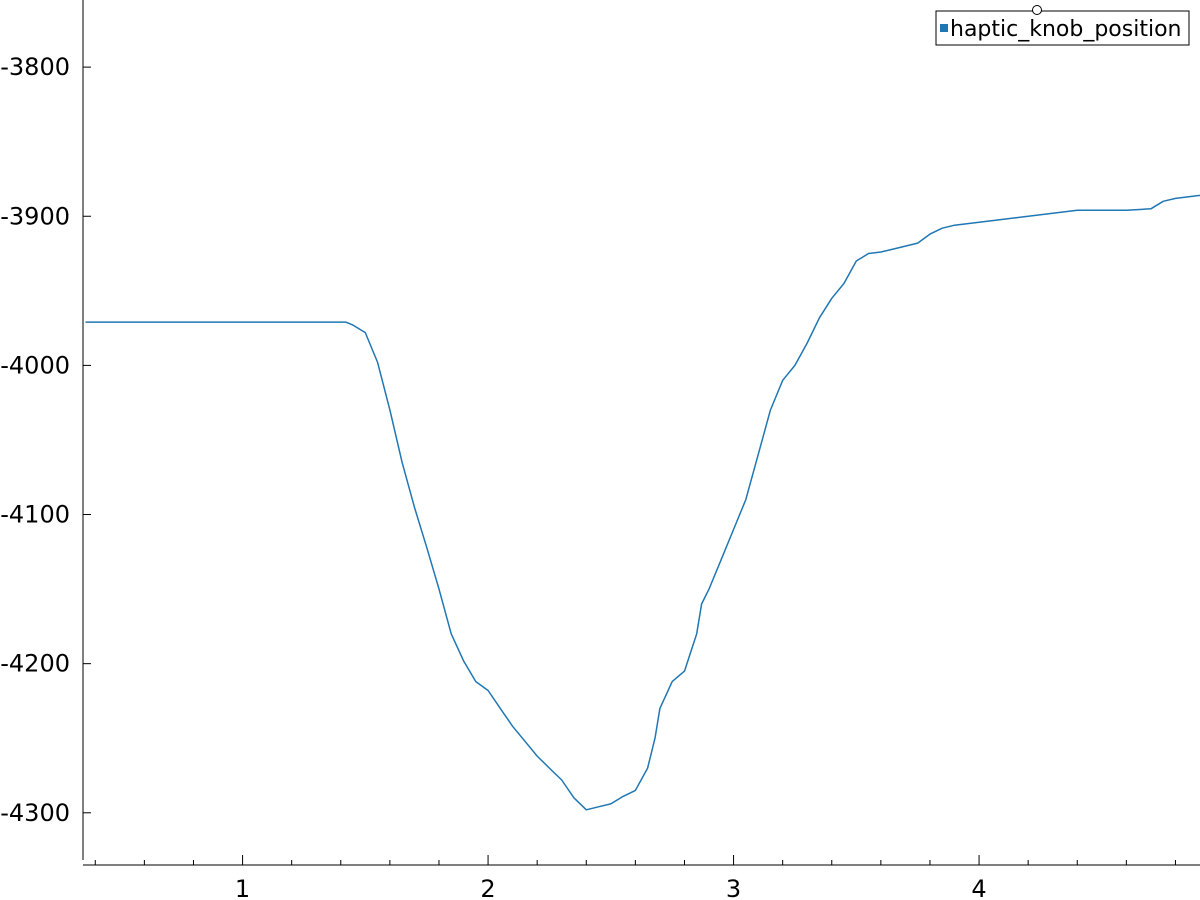 The height and width of the screenshot is (900, 1200). What do you see at coordinates (242, 887) in the screenshot?
I see `x-tick-label: 1` at bounding box center [242, 887].